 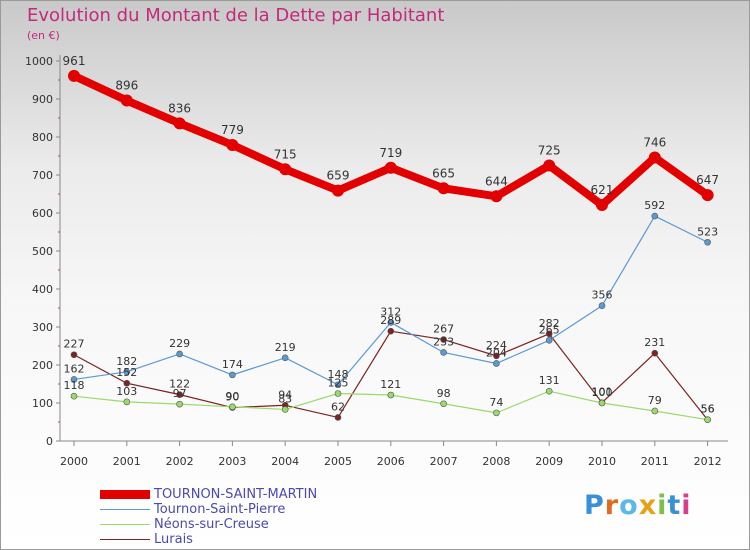 I want to click on data-label: 162, so click(x=74, y=368).